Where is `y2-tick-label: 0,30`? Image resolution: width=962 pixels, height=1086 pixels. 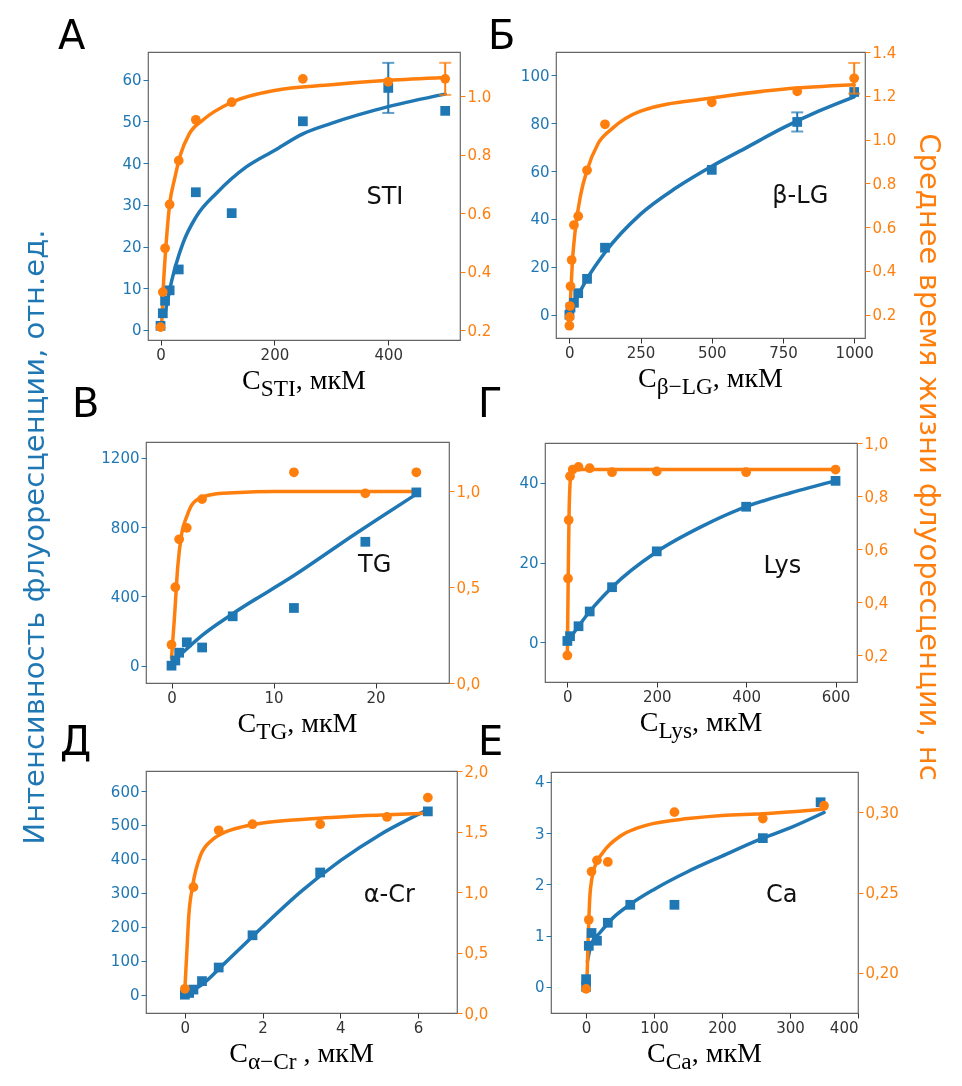
y2-tick-label: 0,30 is located at coordinates (882, 812).